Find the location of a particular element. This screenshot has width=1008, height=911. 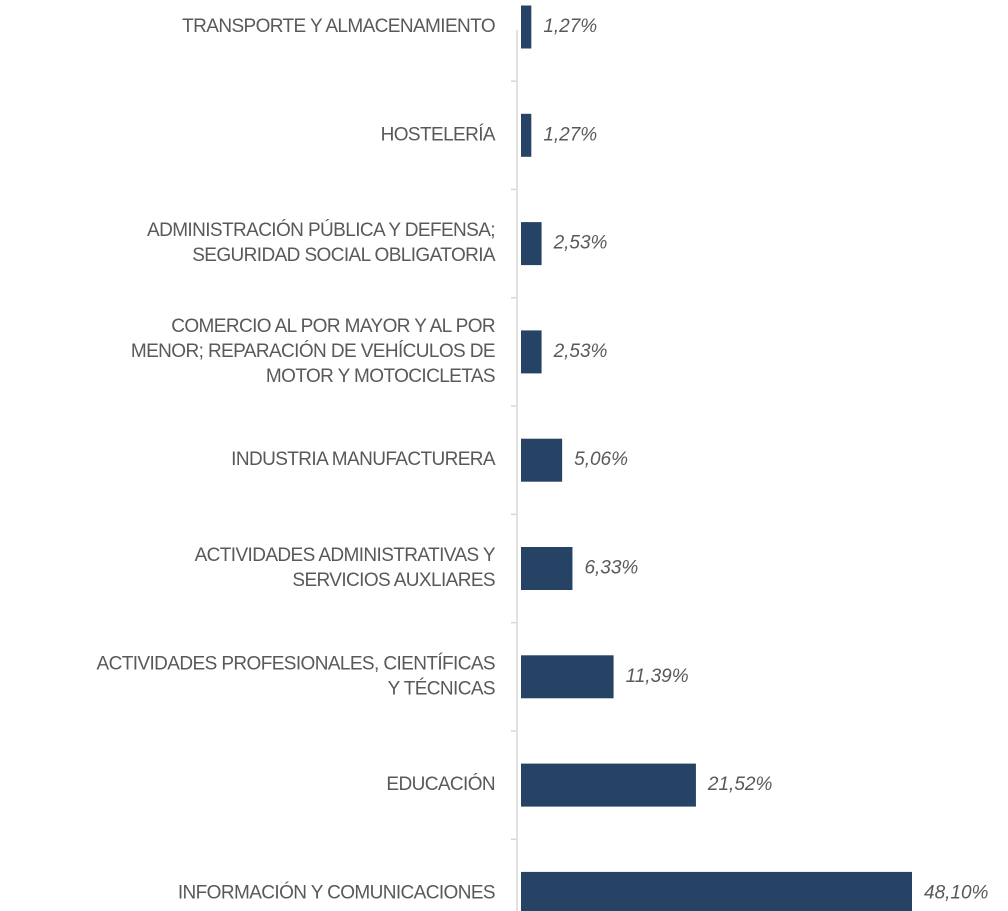

category-label: Y TÉCNICAS is located at coordinates (441, 688).